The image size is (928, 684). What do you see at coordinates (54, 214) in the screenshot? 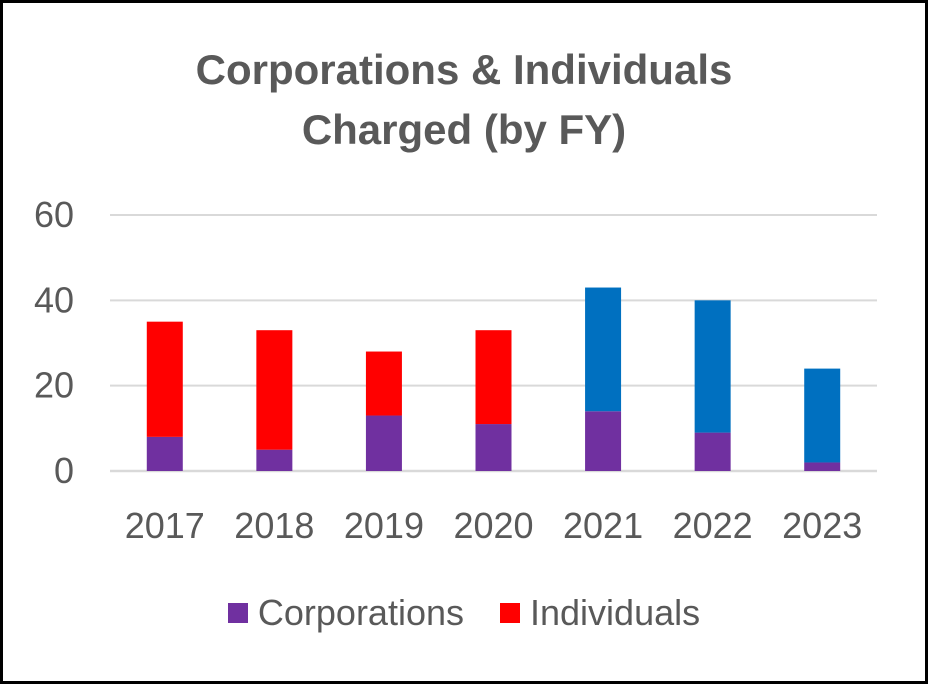
I see `y-tick-label-60: 60` at bounding box center [54, 214].